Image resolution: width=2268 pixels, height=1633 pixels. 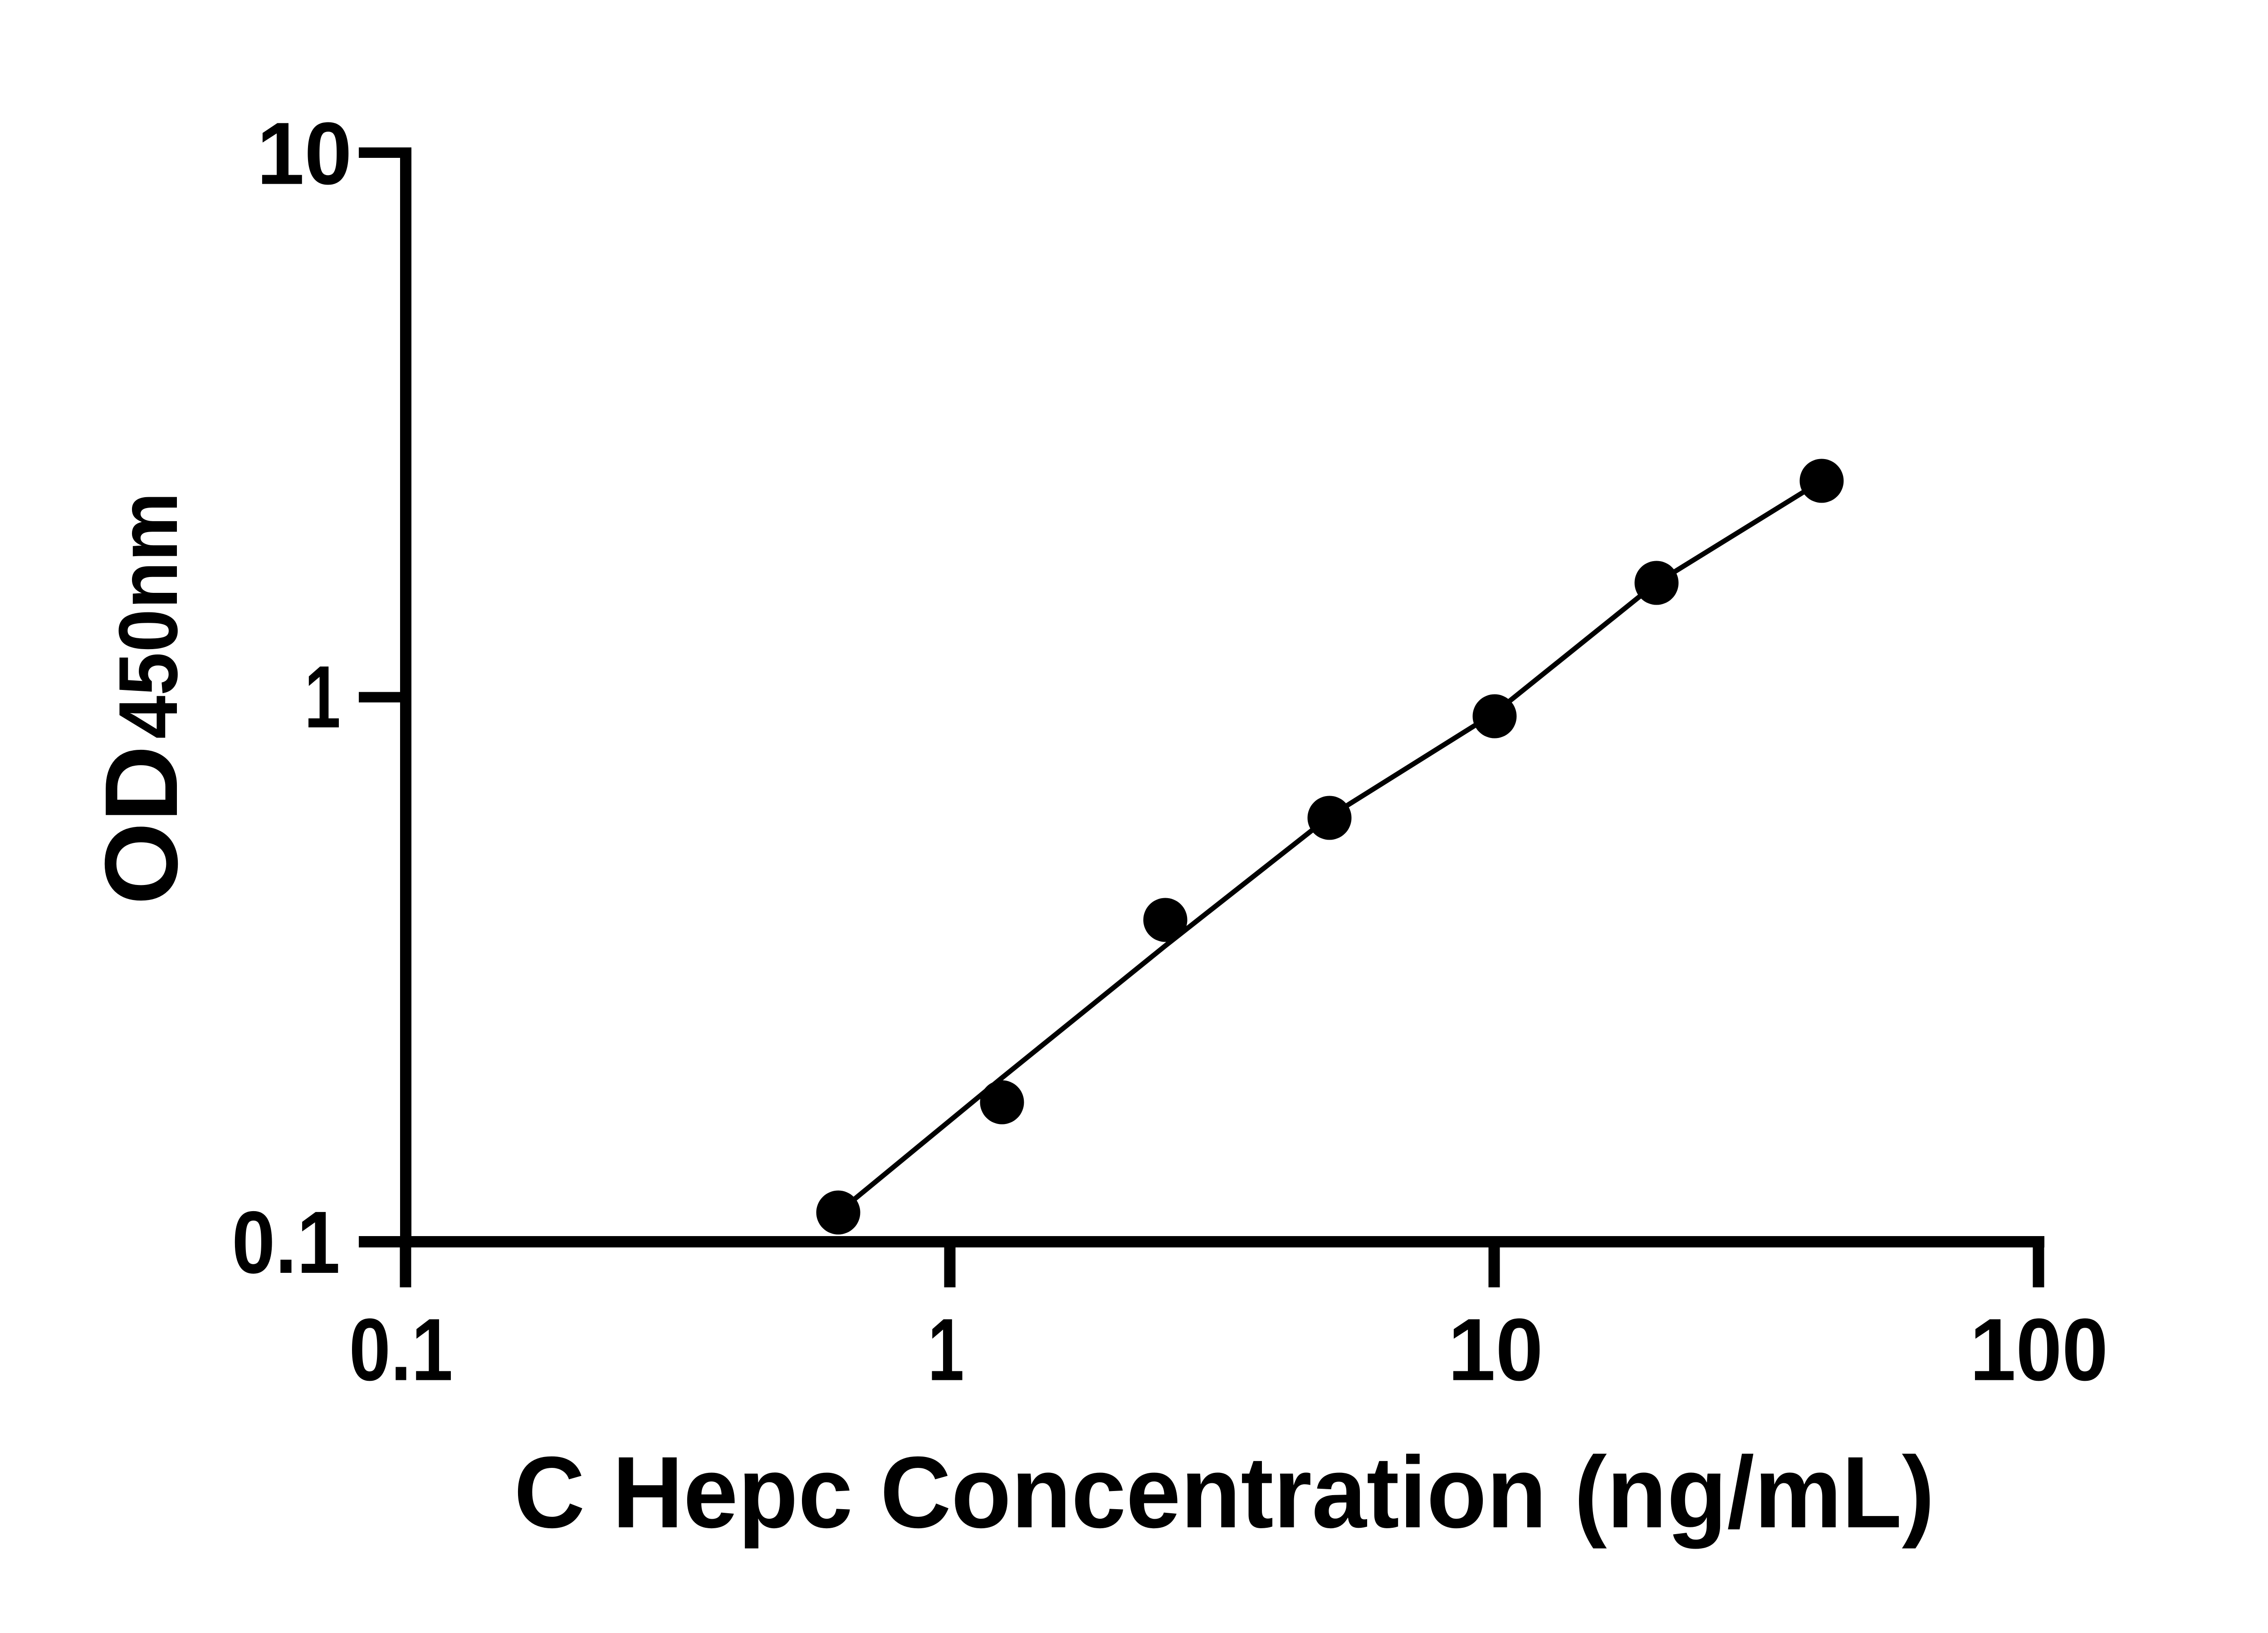 What do you see at coordinates (141, 698) in the screenshot?
I see `svg-text: OD450nm` at bounding box center [141, 698].